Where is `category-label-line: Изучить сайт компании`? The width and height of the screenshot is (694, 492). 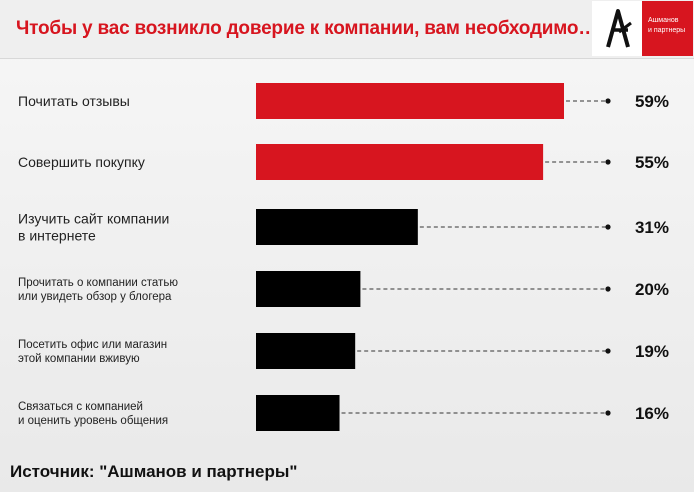 category-label-line: Изучить сайт компании is located at coordinates (93, 218).